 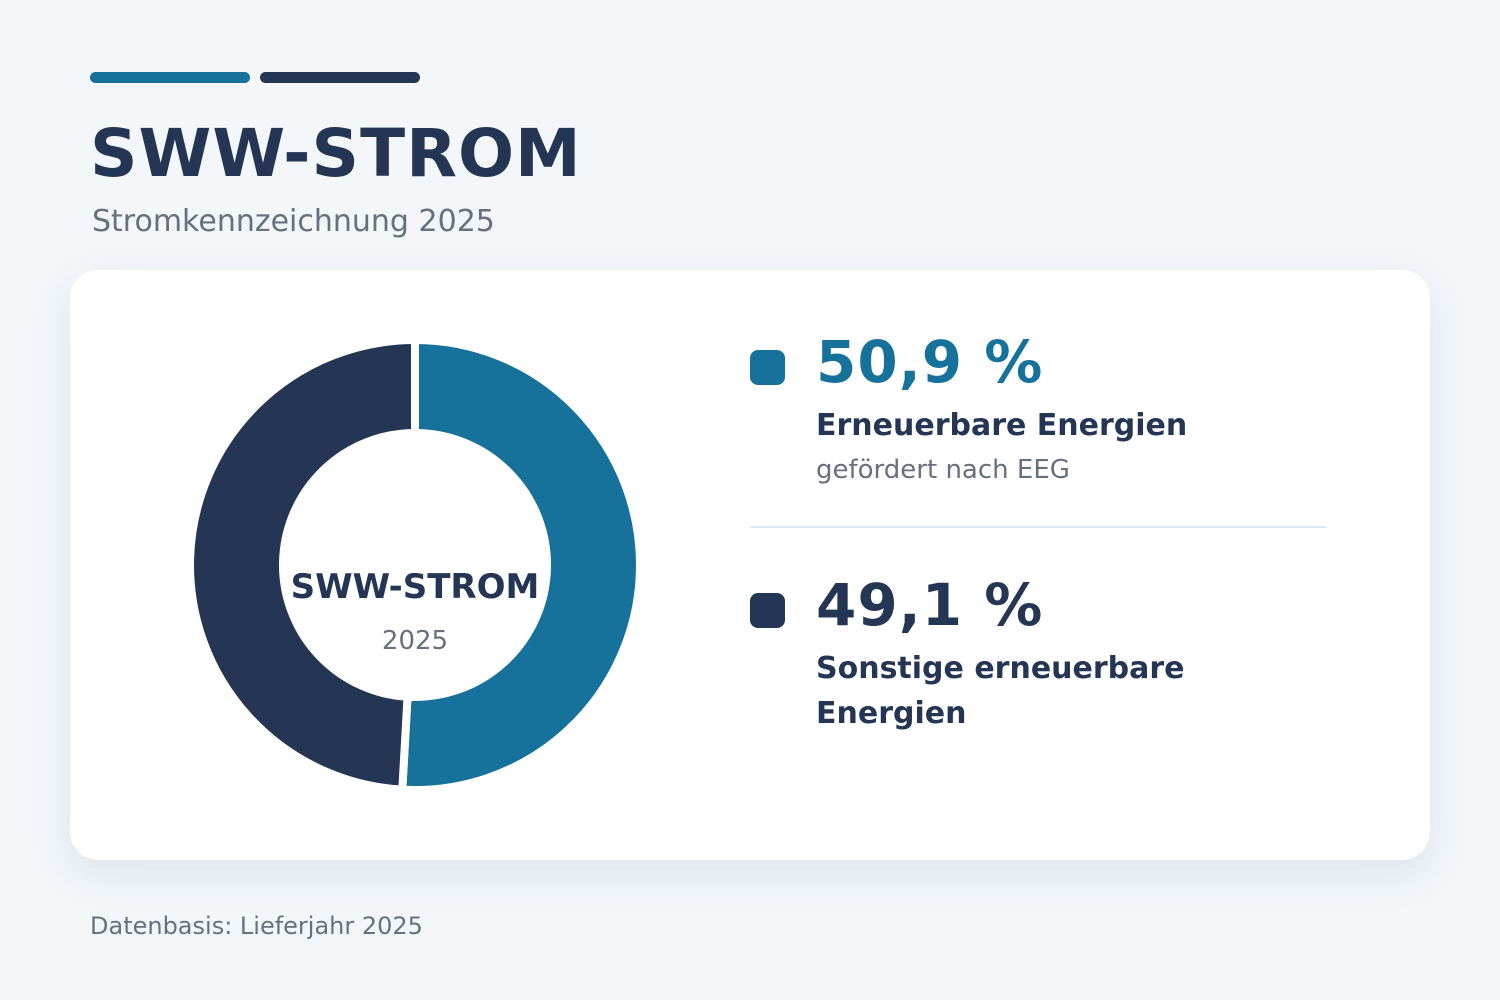 What do you see at coordinates (930, 605) in the screenshot?
I see `legend-value-other: 49,1 %` at bounding box center [930, 605].